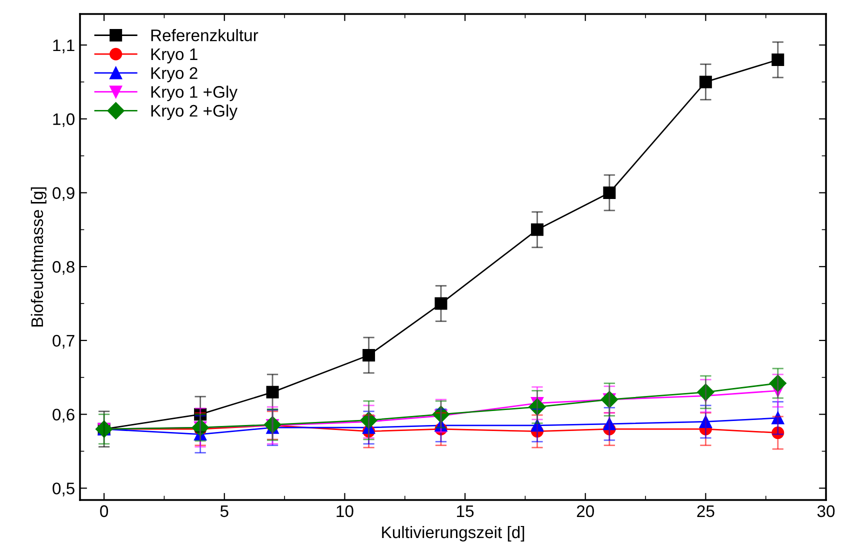 Image resolution: width=842 pixels, height=560 pixels. What do you see at coordinates (705, 511) in the screenshot?
I see `x-tick-label: 25` at bounding box center [705, 511].